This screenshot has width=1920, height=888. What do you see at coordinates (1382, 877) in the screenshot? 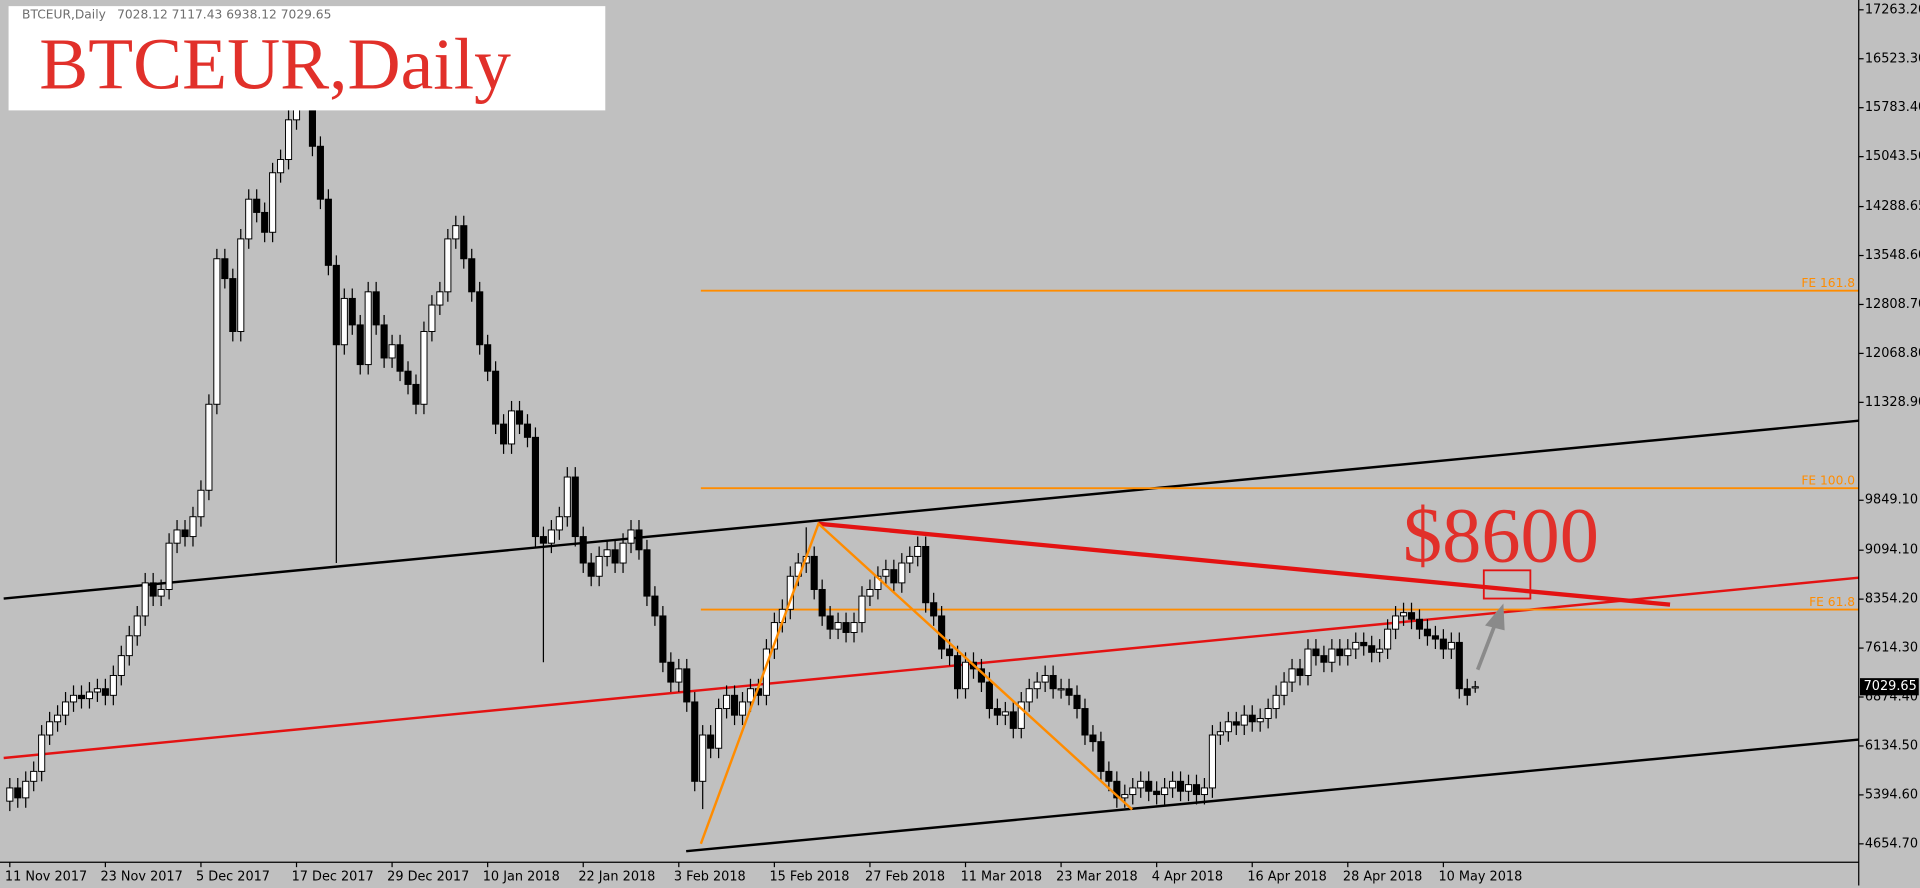
I see `x-tick-label: 28 Apr 2018` at bounding box center [1382, 877].